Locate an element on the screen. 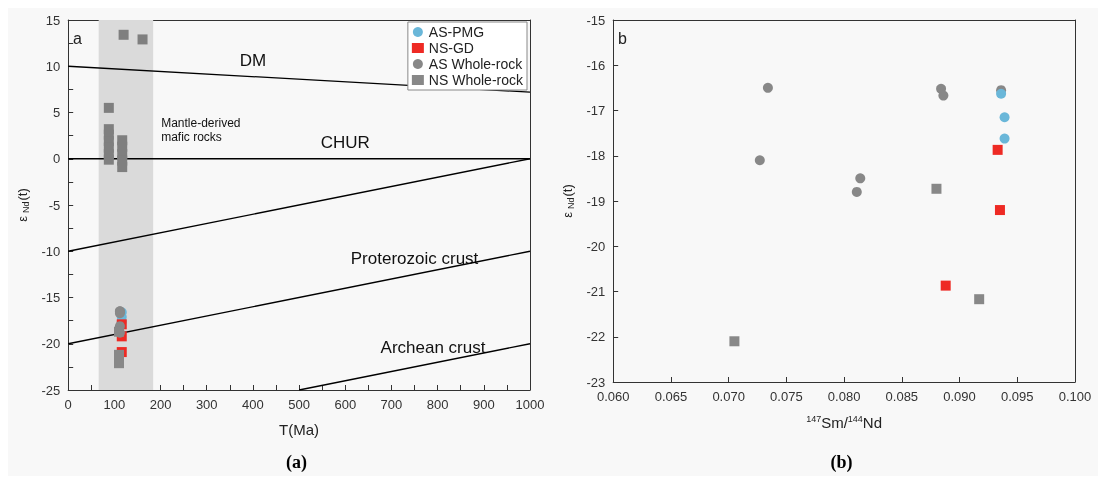 The width and height of the screenshot is (1106, 484). y-tick-label: 10 is located at coordinates (53, 66).